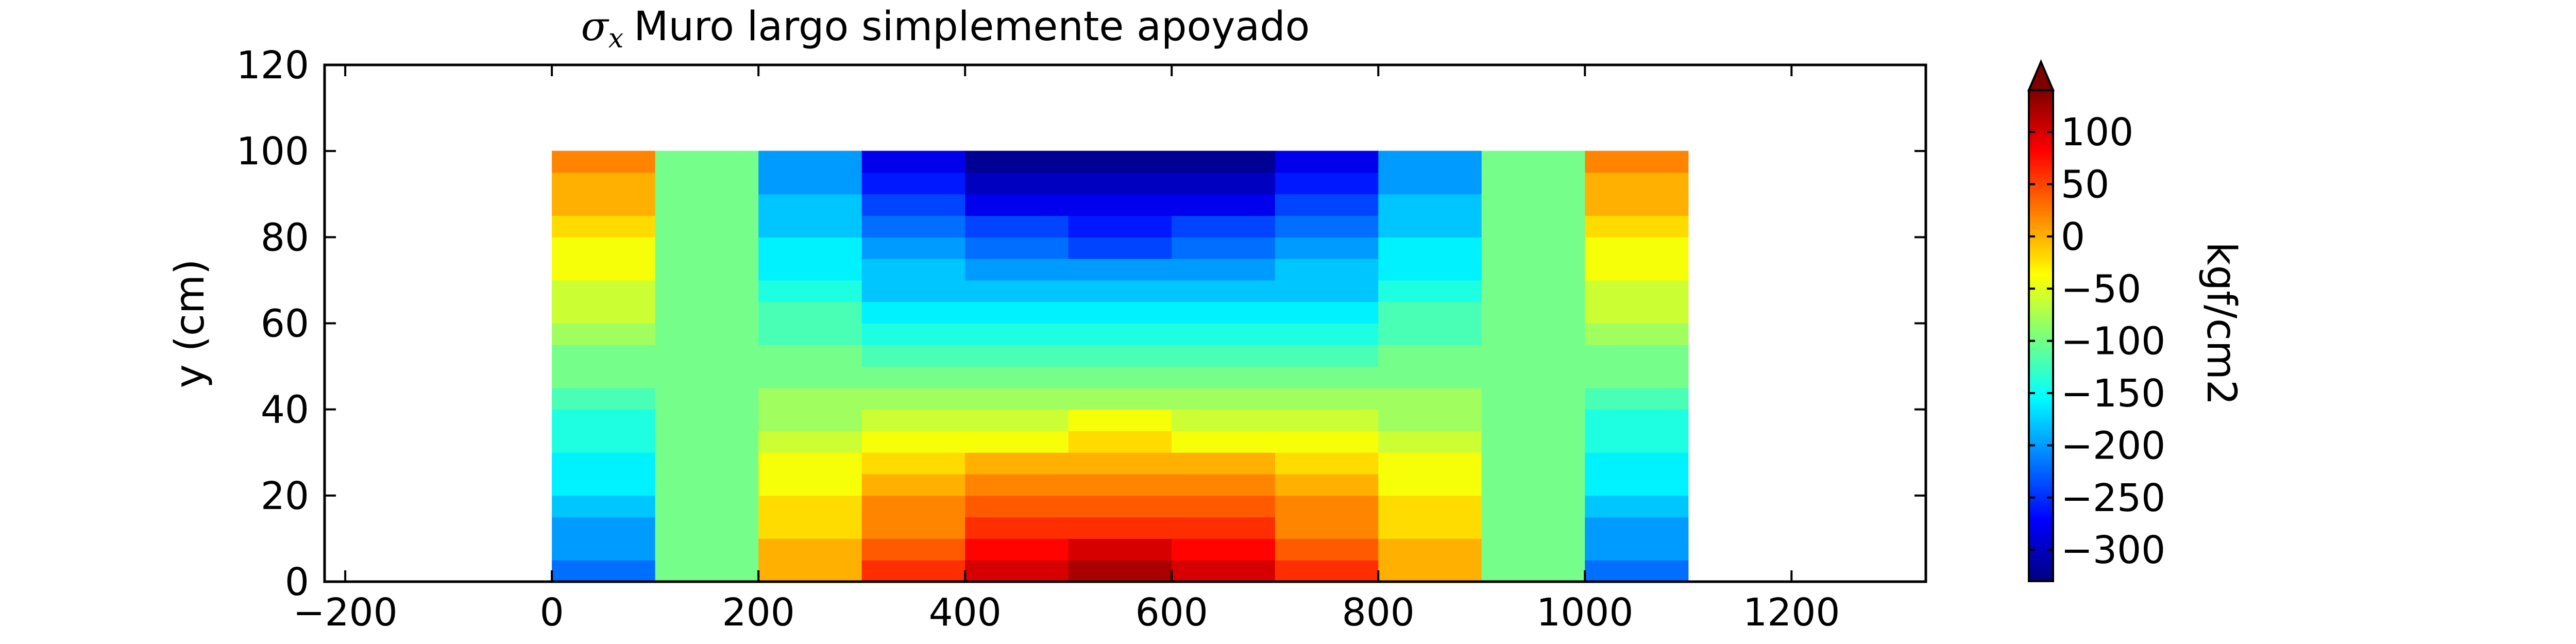  Describe the element at coordinates (2113, 550) in the screenshot. I see `colorbar-tick-label: −300` at that location.